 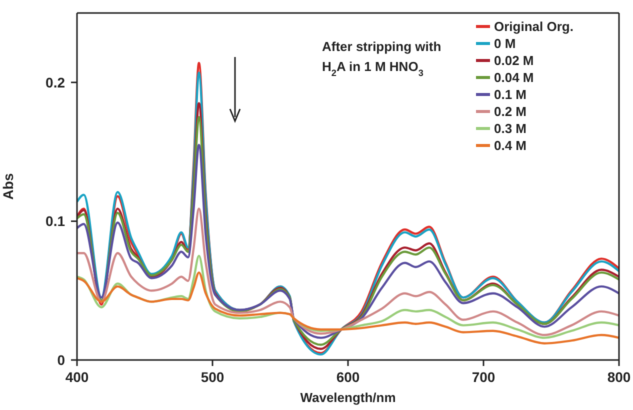 What do you see at coordinates (514, 60) in the screenshot?
I see `legend-label: 0.02 M` at bounding box center [514, 60].